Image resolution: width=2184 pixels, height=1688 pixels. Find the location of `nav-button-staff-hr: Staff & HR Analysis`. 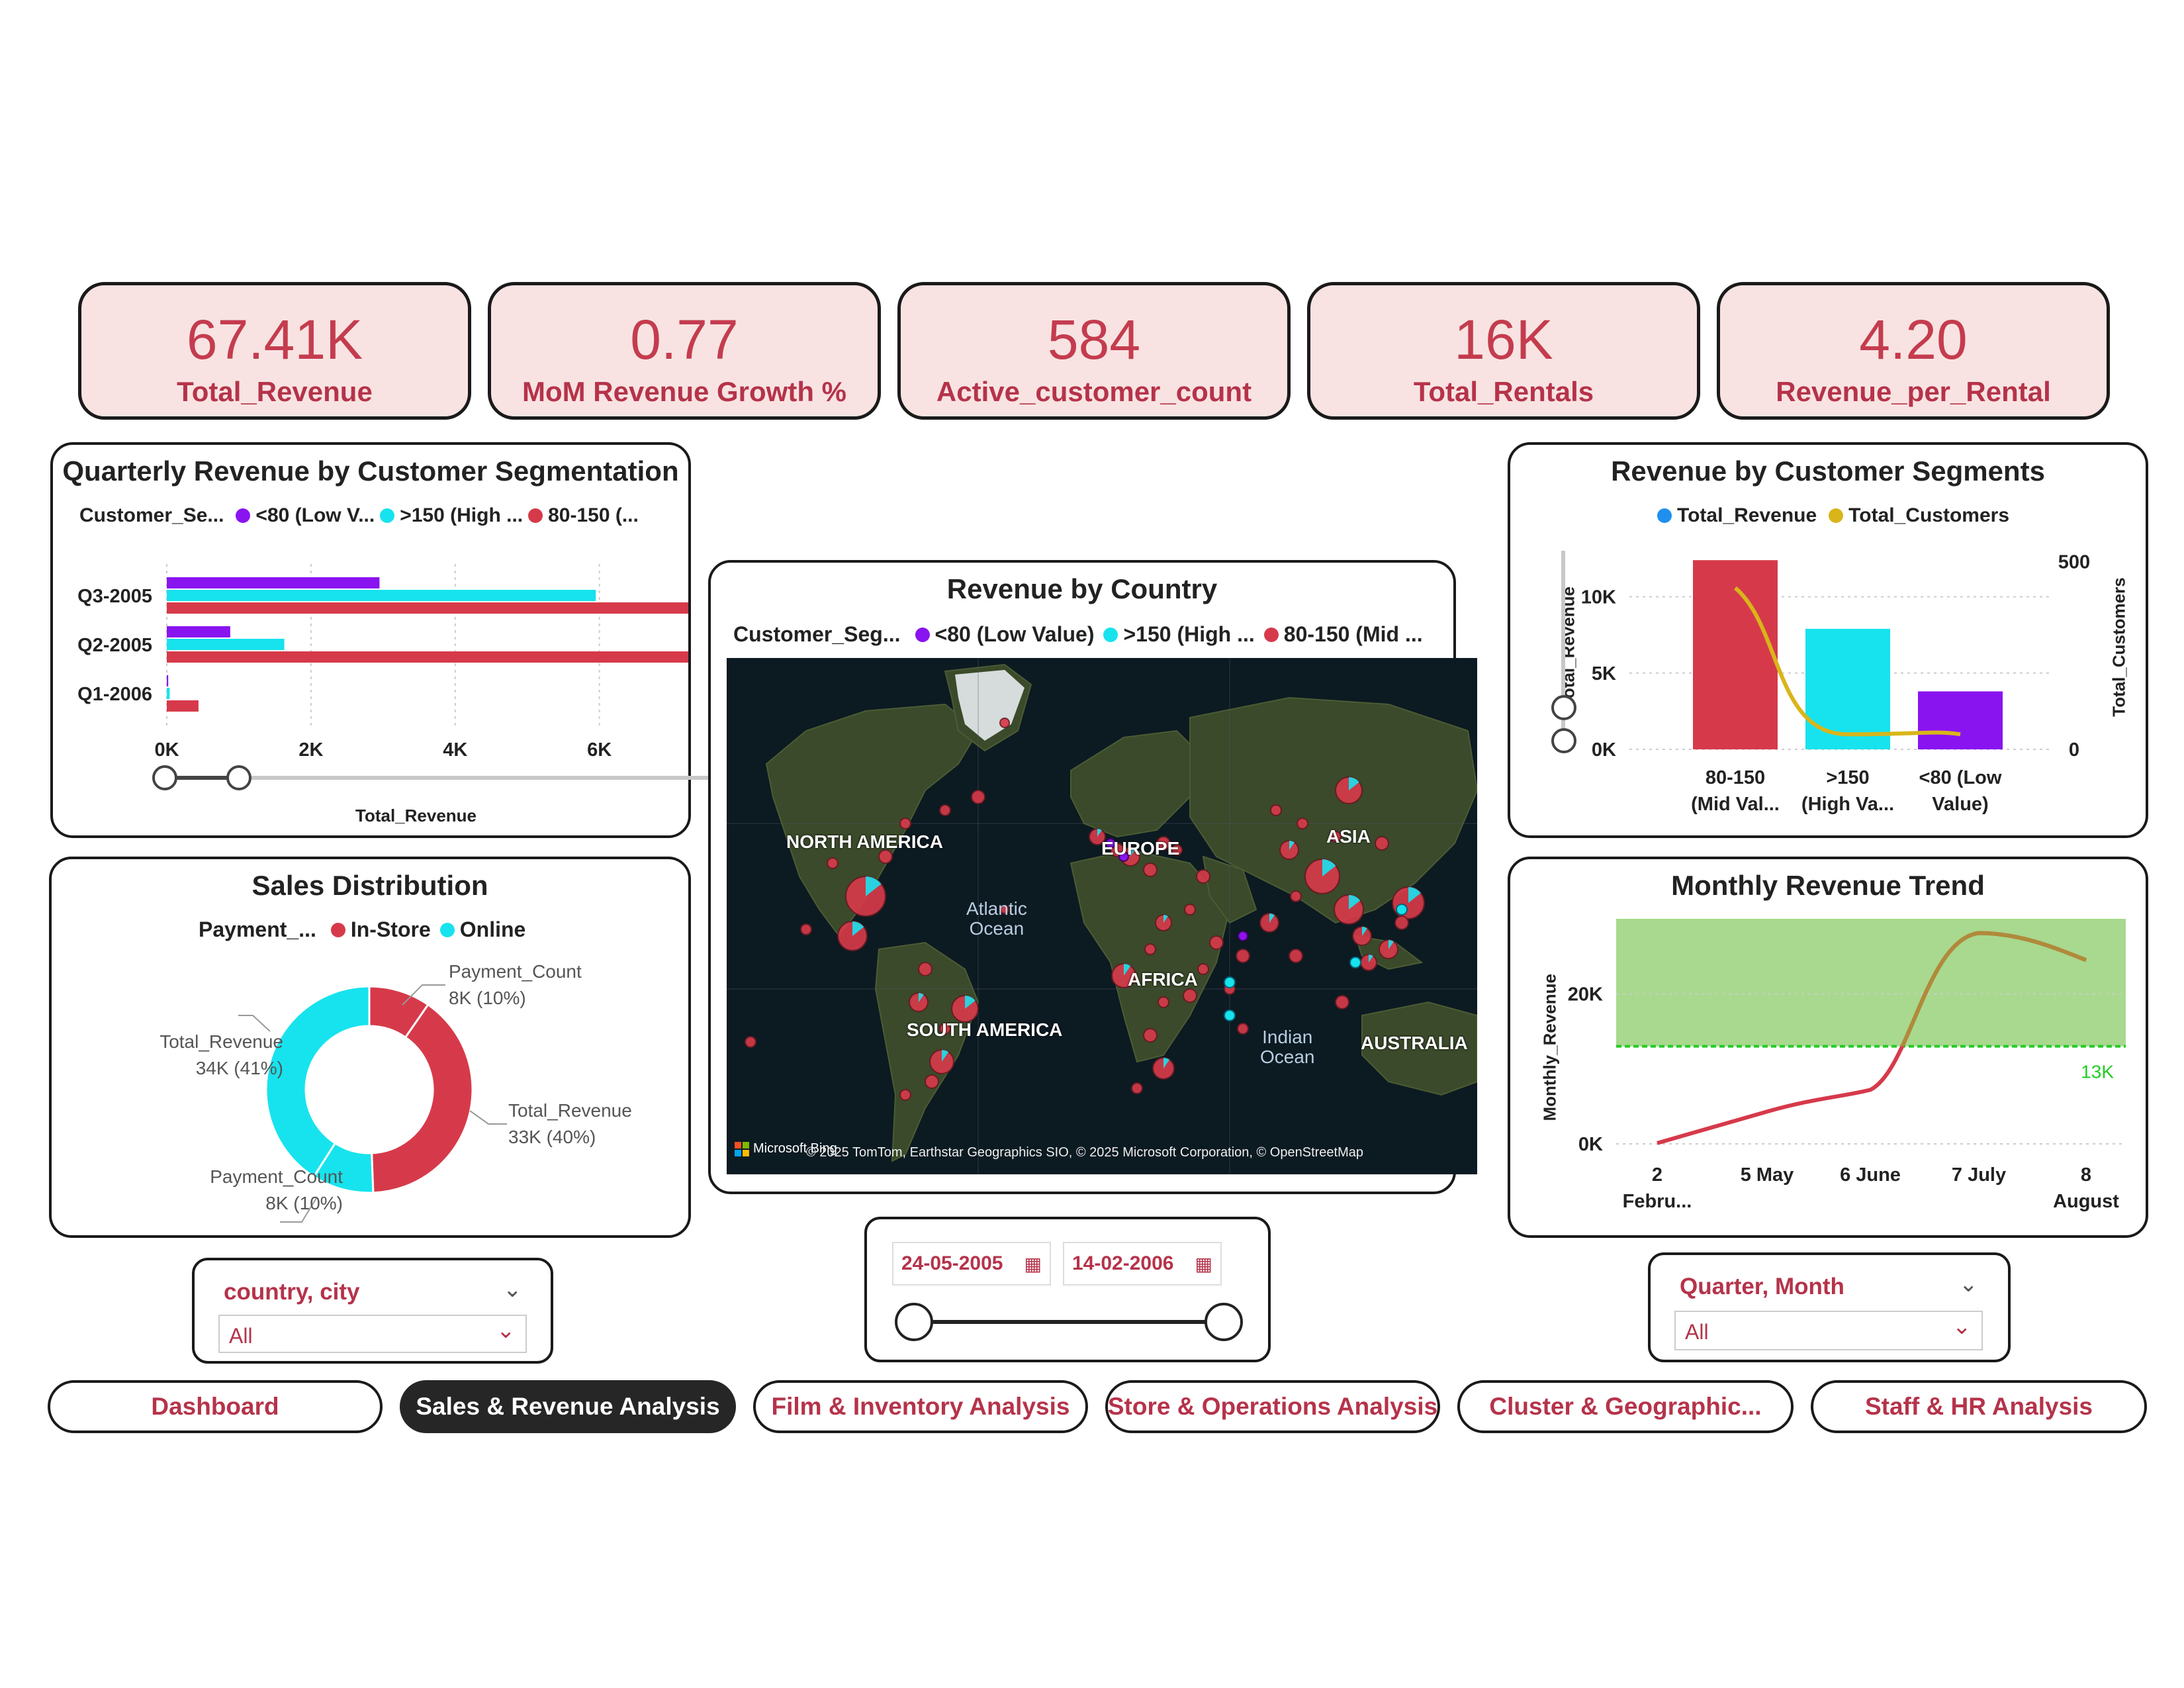

nav-button-staff-hr: Staff & HR Analysis is located at coordinates (1979, 1406).